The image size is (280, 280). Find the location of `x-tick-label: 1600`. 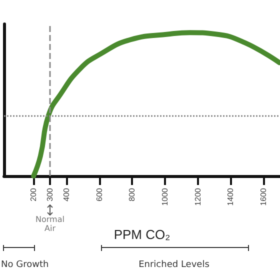

x-tick-label: 1600 is located at coordinates (263, 196).